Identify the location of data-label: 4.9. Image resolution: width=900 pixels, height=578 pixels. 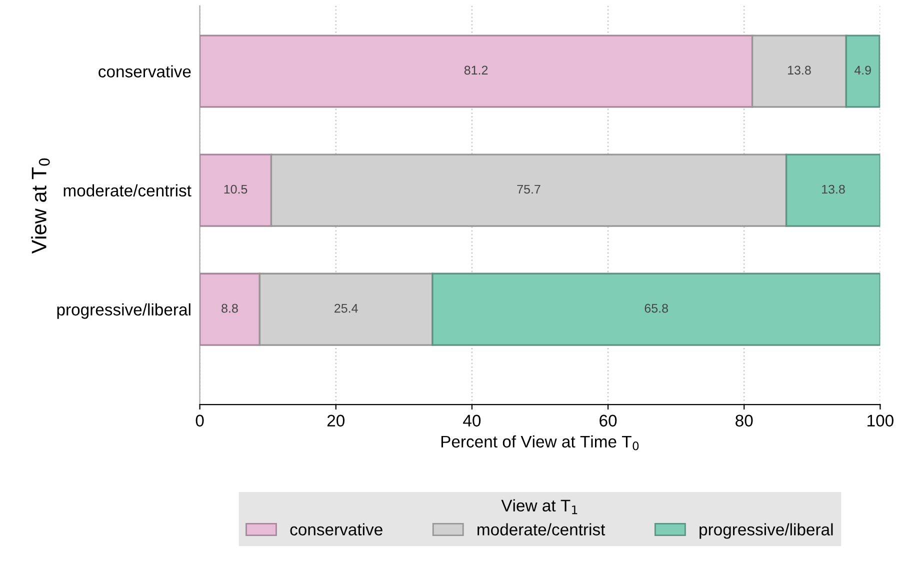
(862, 70).